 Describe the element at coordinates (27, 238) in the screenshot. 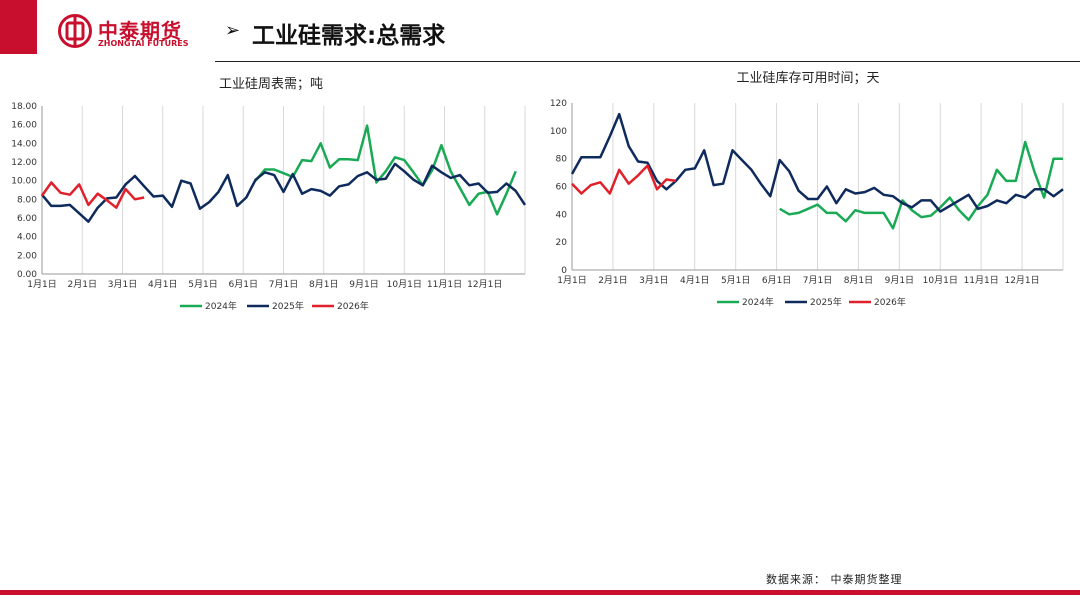

I see `demand-y-tick-label: 4.00` at that location.